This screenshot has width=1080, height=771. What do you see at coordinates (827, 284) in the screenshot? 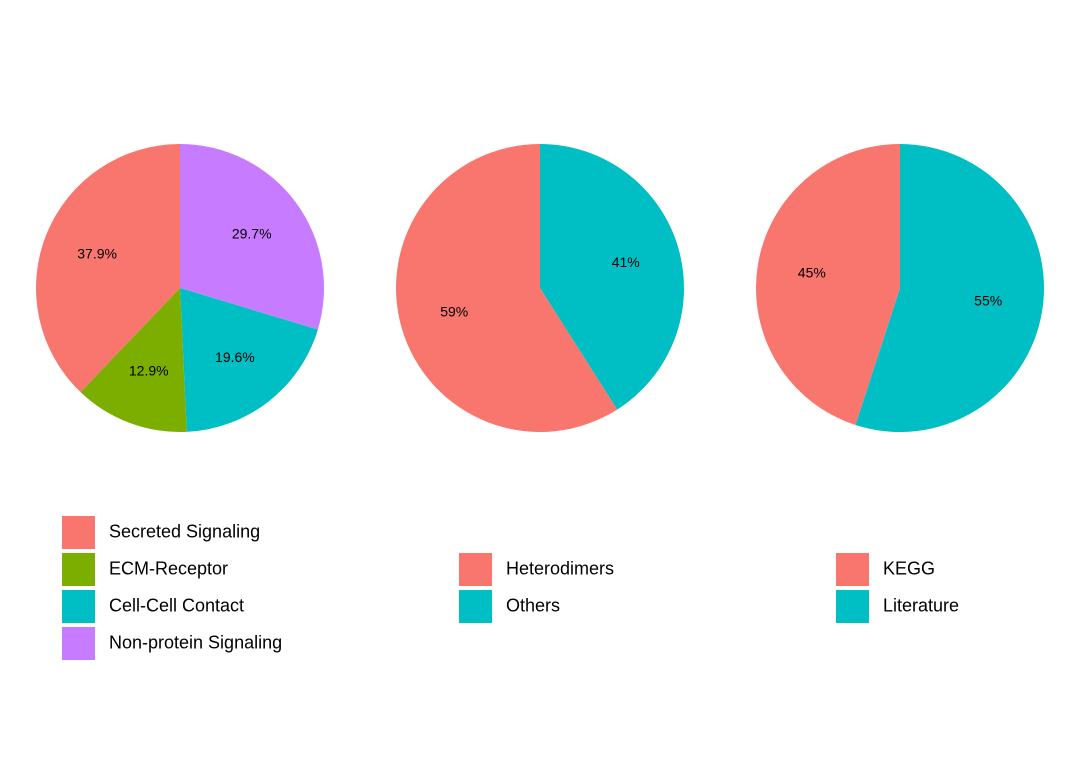
I see `pie-slice-kegg` at bounding box center [827, 284].